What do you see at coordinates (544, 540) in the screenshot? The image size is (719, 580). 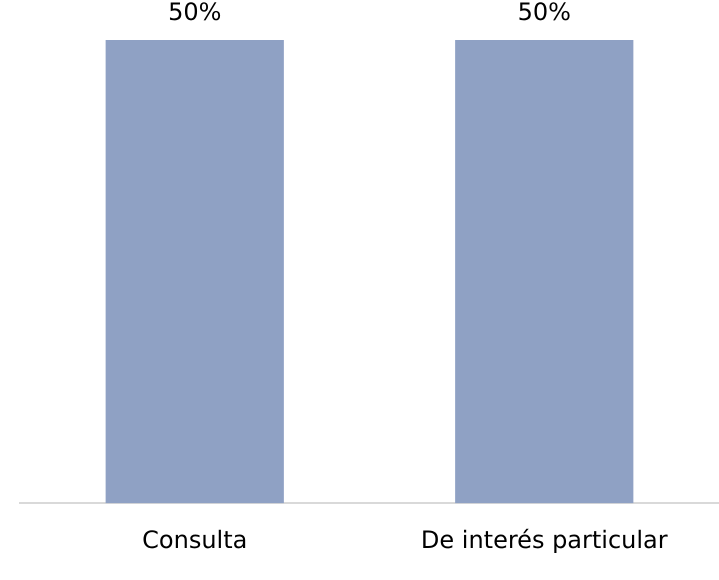 I see `x-tick-label: De interés particular` at bounding box center [544, 540].